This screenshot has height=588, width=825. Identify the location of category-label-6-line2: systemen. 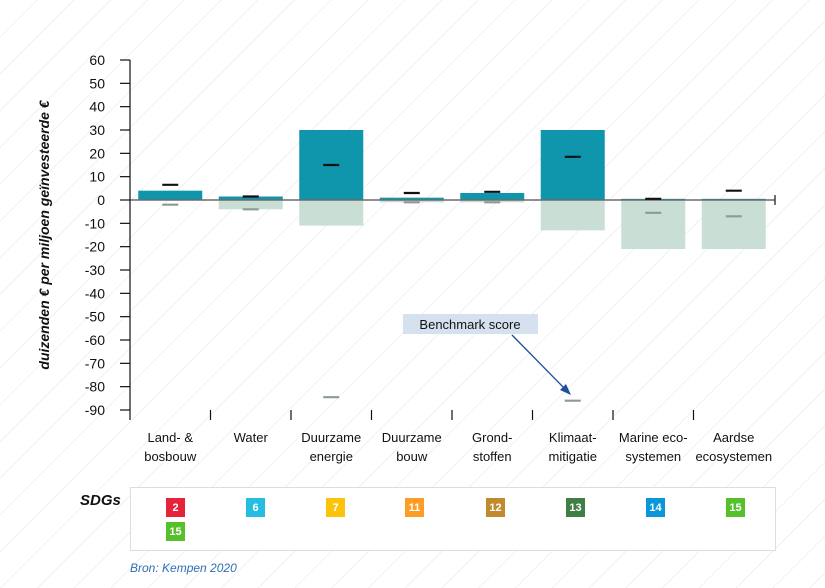
(653, 456).